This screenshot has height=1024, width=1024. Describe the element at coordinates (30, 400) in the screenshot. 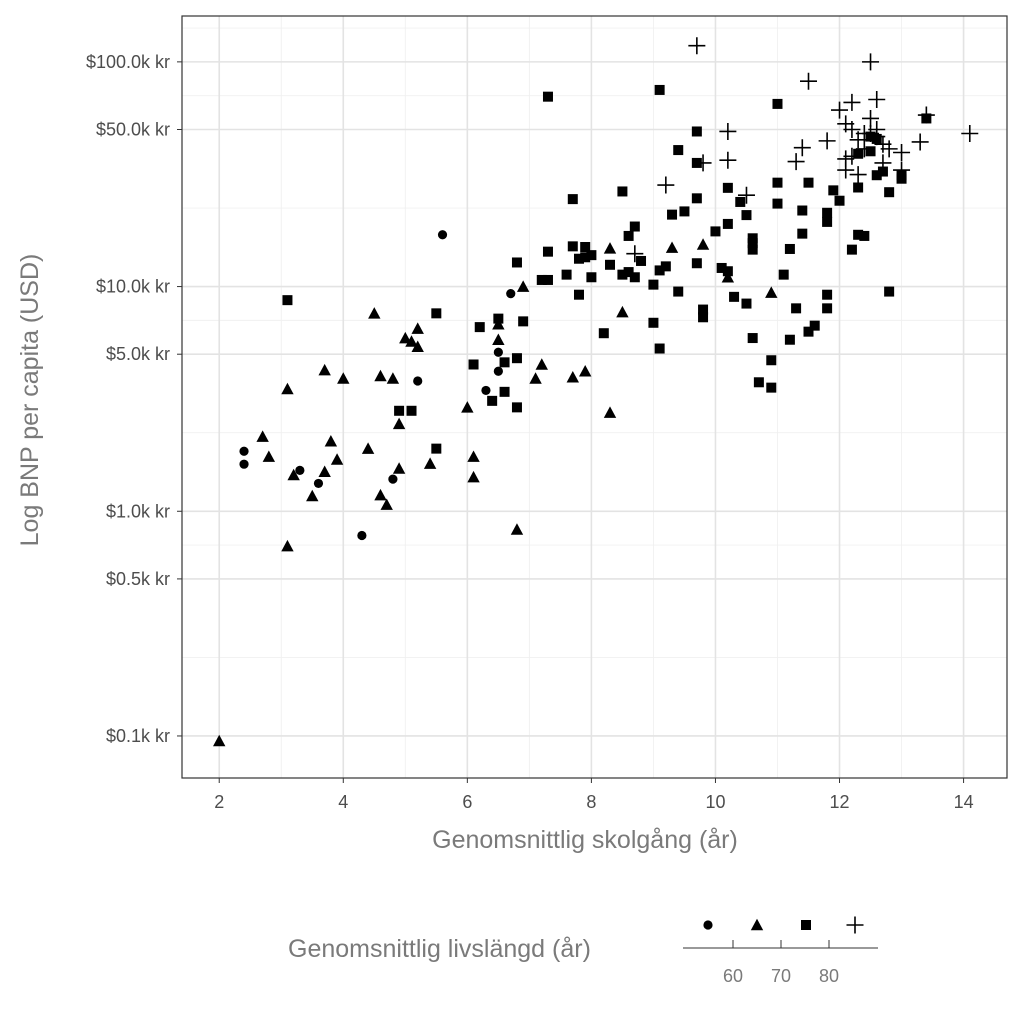

I see `y-axis-title: Log BNP per capita (USD)` at that location.